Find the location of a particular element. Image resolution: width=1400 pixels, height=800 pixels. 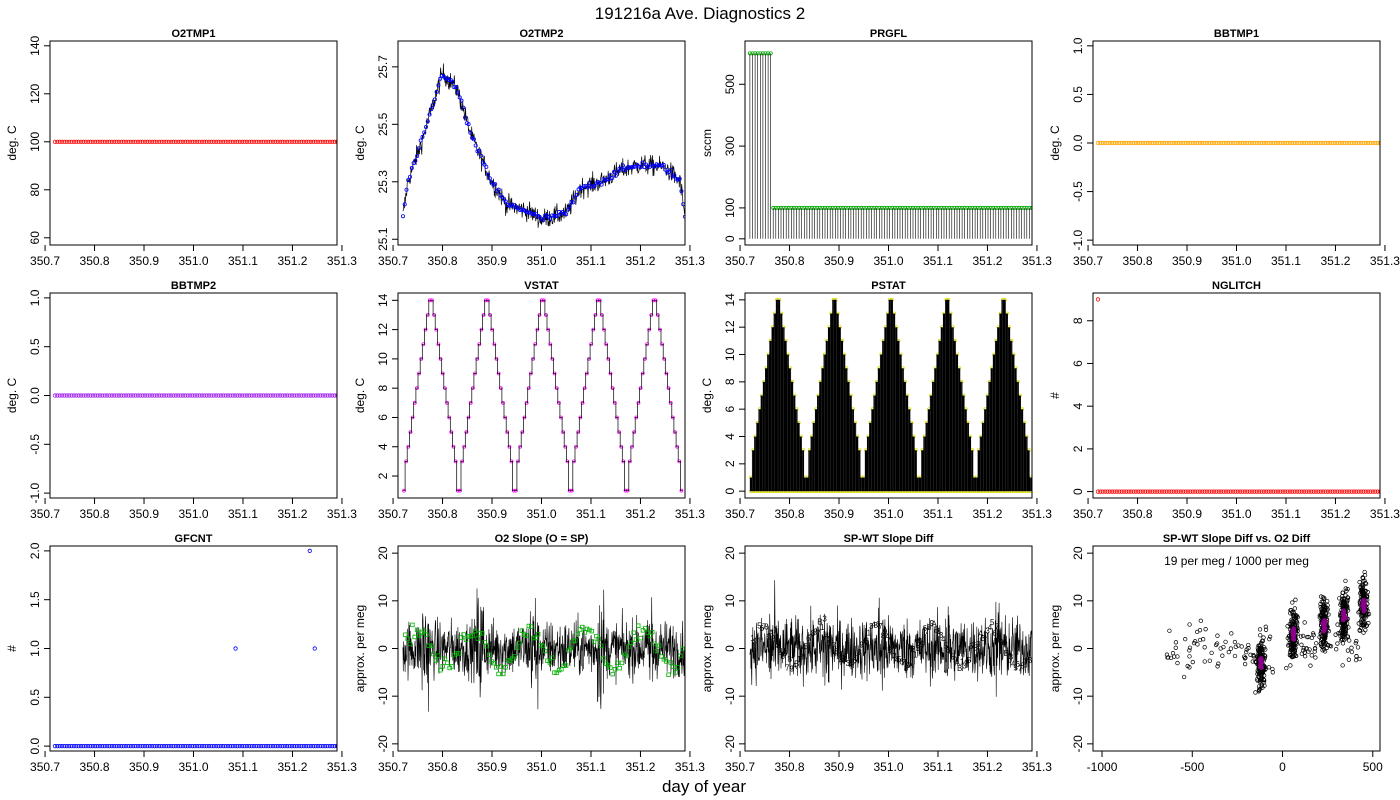

data-point-label-spwt: A is located at coordinates (771, 632).